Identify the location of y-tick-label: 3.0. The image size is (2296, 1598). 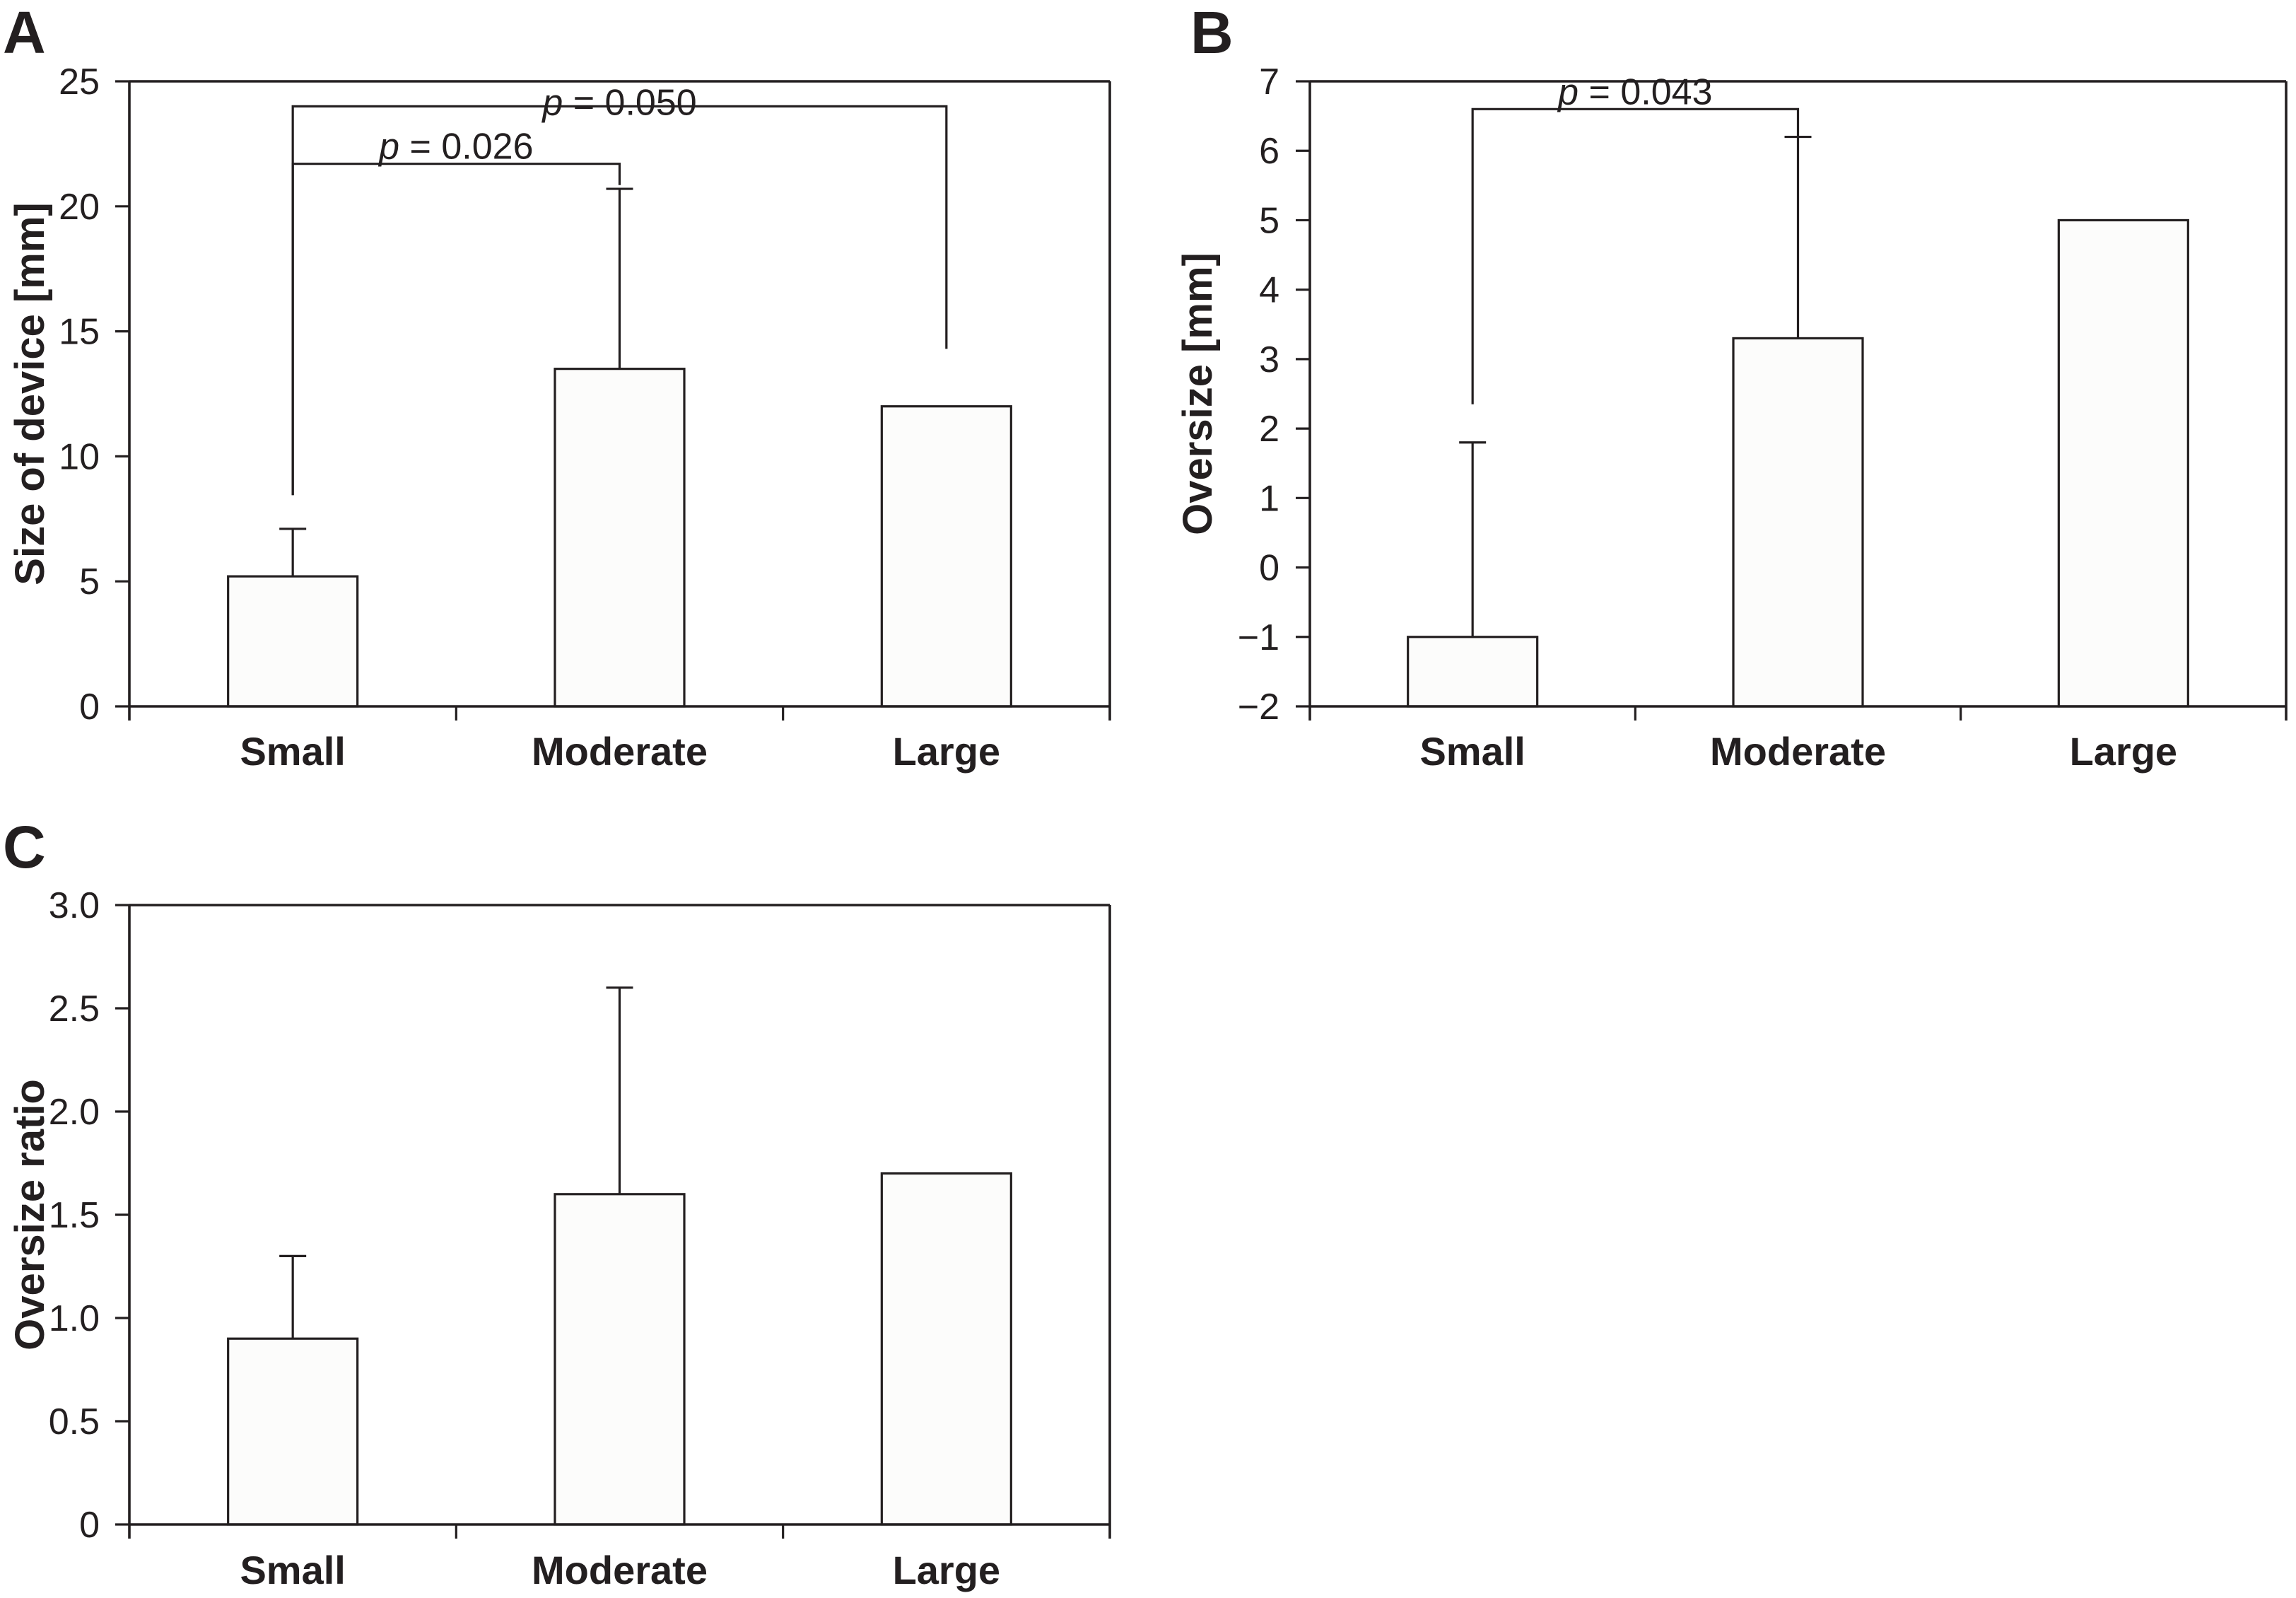
(74, 905).